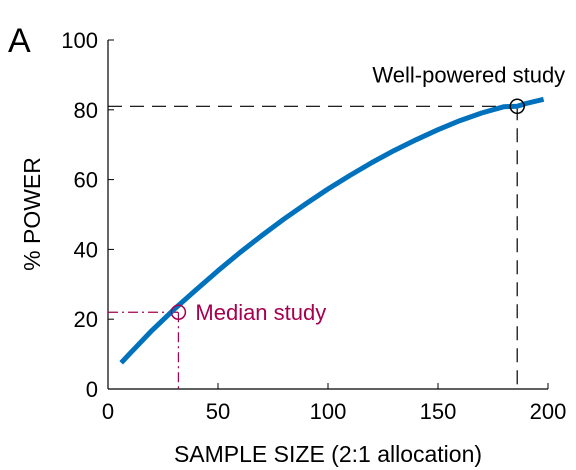 The height and width of the screenshot is (470, 576). What do you see at coordinates (79, 40) in the screenshot?
I see `y-tick-label: 100` at bounding box center [79, 40].